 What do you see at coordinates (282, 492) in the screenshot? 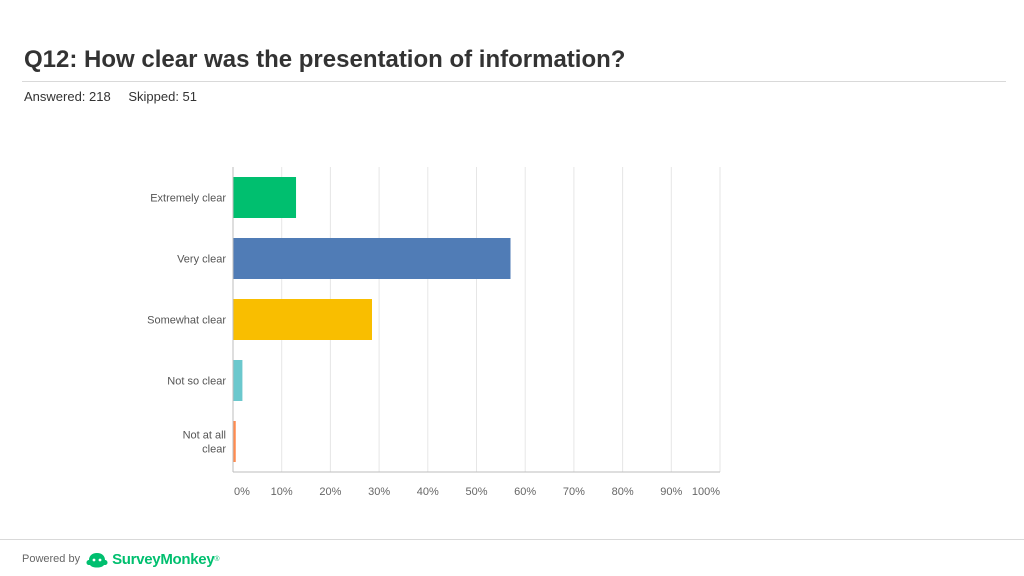
I see `x-tick-label: 10%` at bounding box center [282, 492].